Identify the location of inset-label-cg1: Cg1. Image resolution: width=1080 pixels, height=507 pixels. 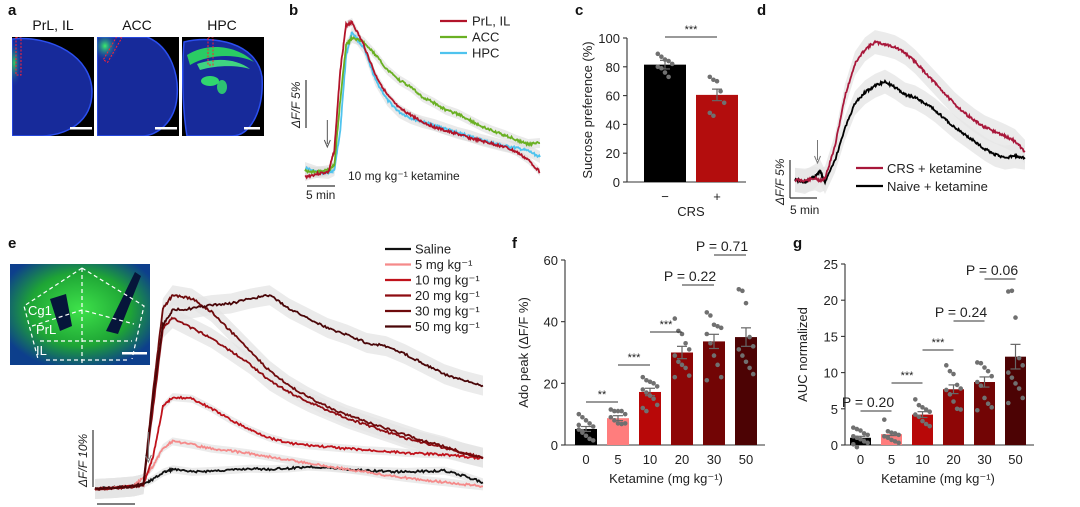
(40, 310).